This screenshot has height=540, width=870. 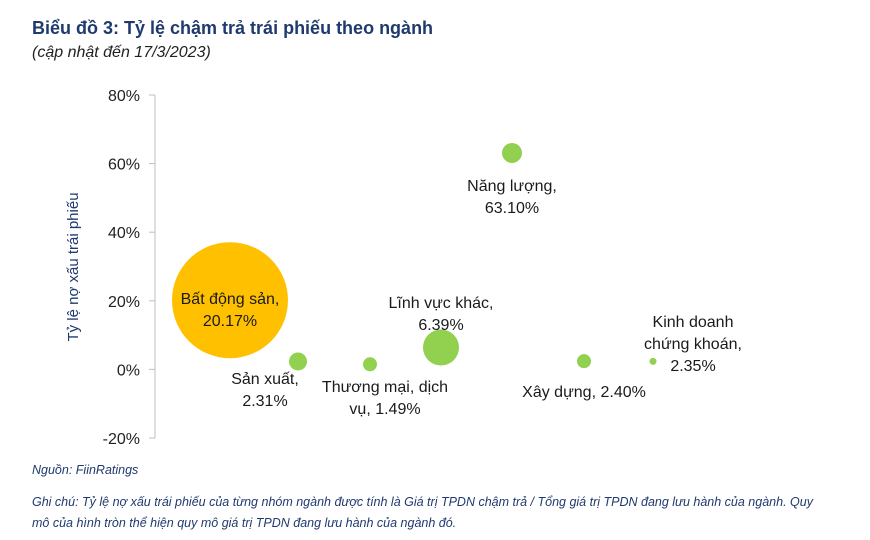 What do you see at coordinates (384, 409) in the screenshot?
I see `bubble-data-label: vụ, 1.49%` at bounding box center [384, 409].